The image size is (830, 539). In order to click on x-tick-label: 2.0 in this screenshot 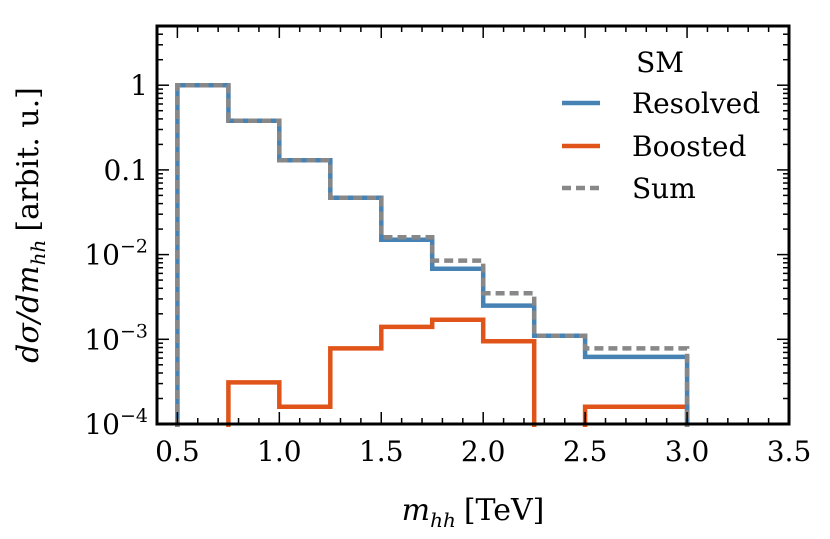, I will do `click(483, 451)`.